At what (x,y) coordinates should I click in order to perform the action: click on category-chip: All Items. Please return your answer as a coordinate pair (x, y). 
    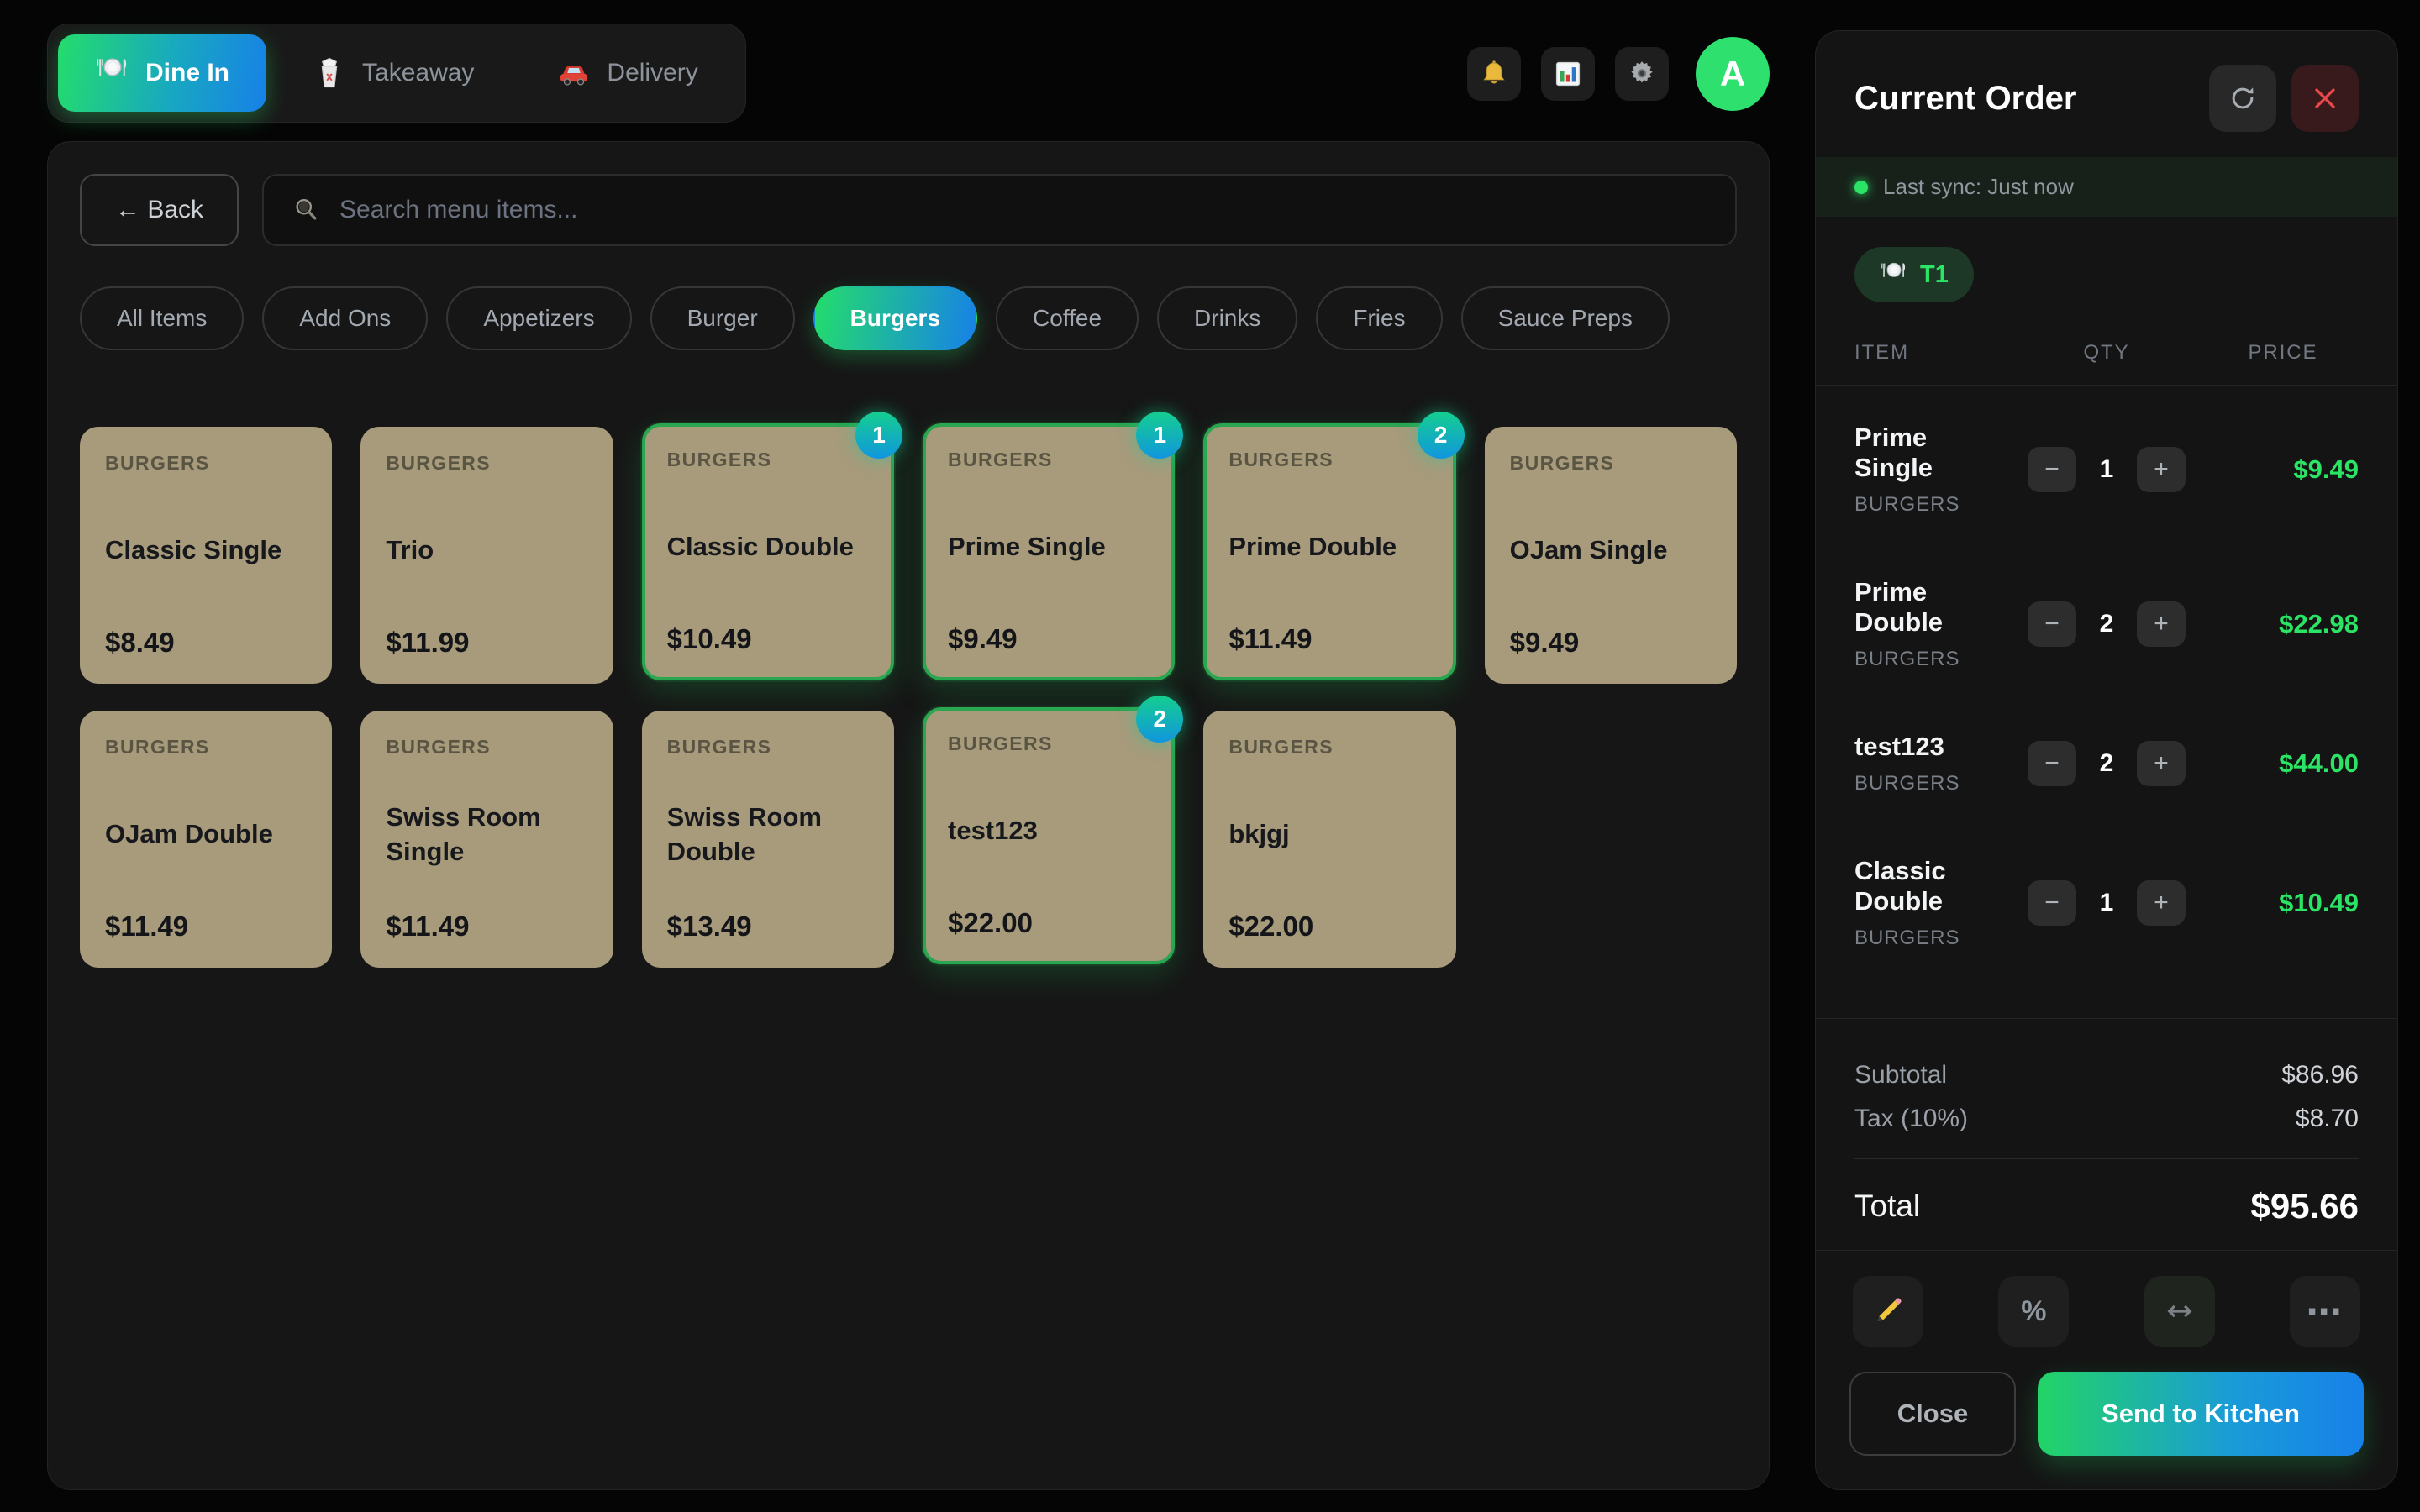
    Looking at the image, I should click on (162, 318).